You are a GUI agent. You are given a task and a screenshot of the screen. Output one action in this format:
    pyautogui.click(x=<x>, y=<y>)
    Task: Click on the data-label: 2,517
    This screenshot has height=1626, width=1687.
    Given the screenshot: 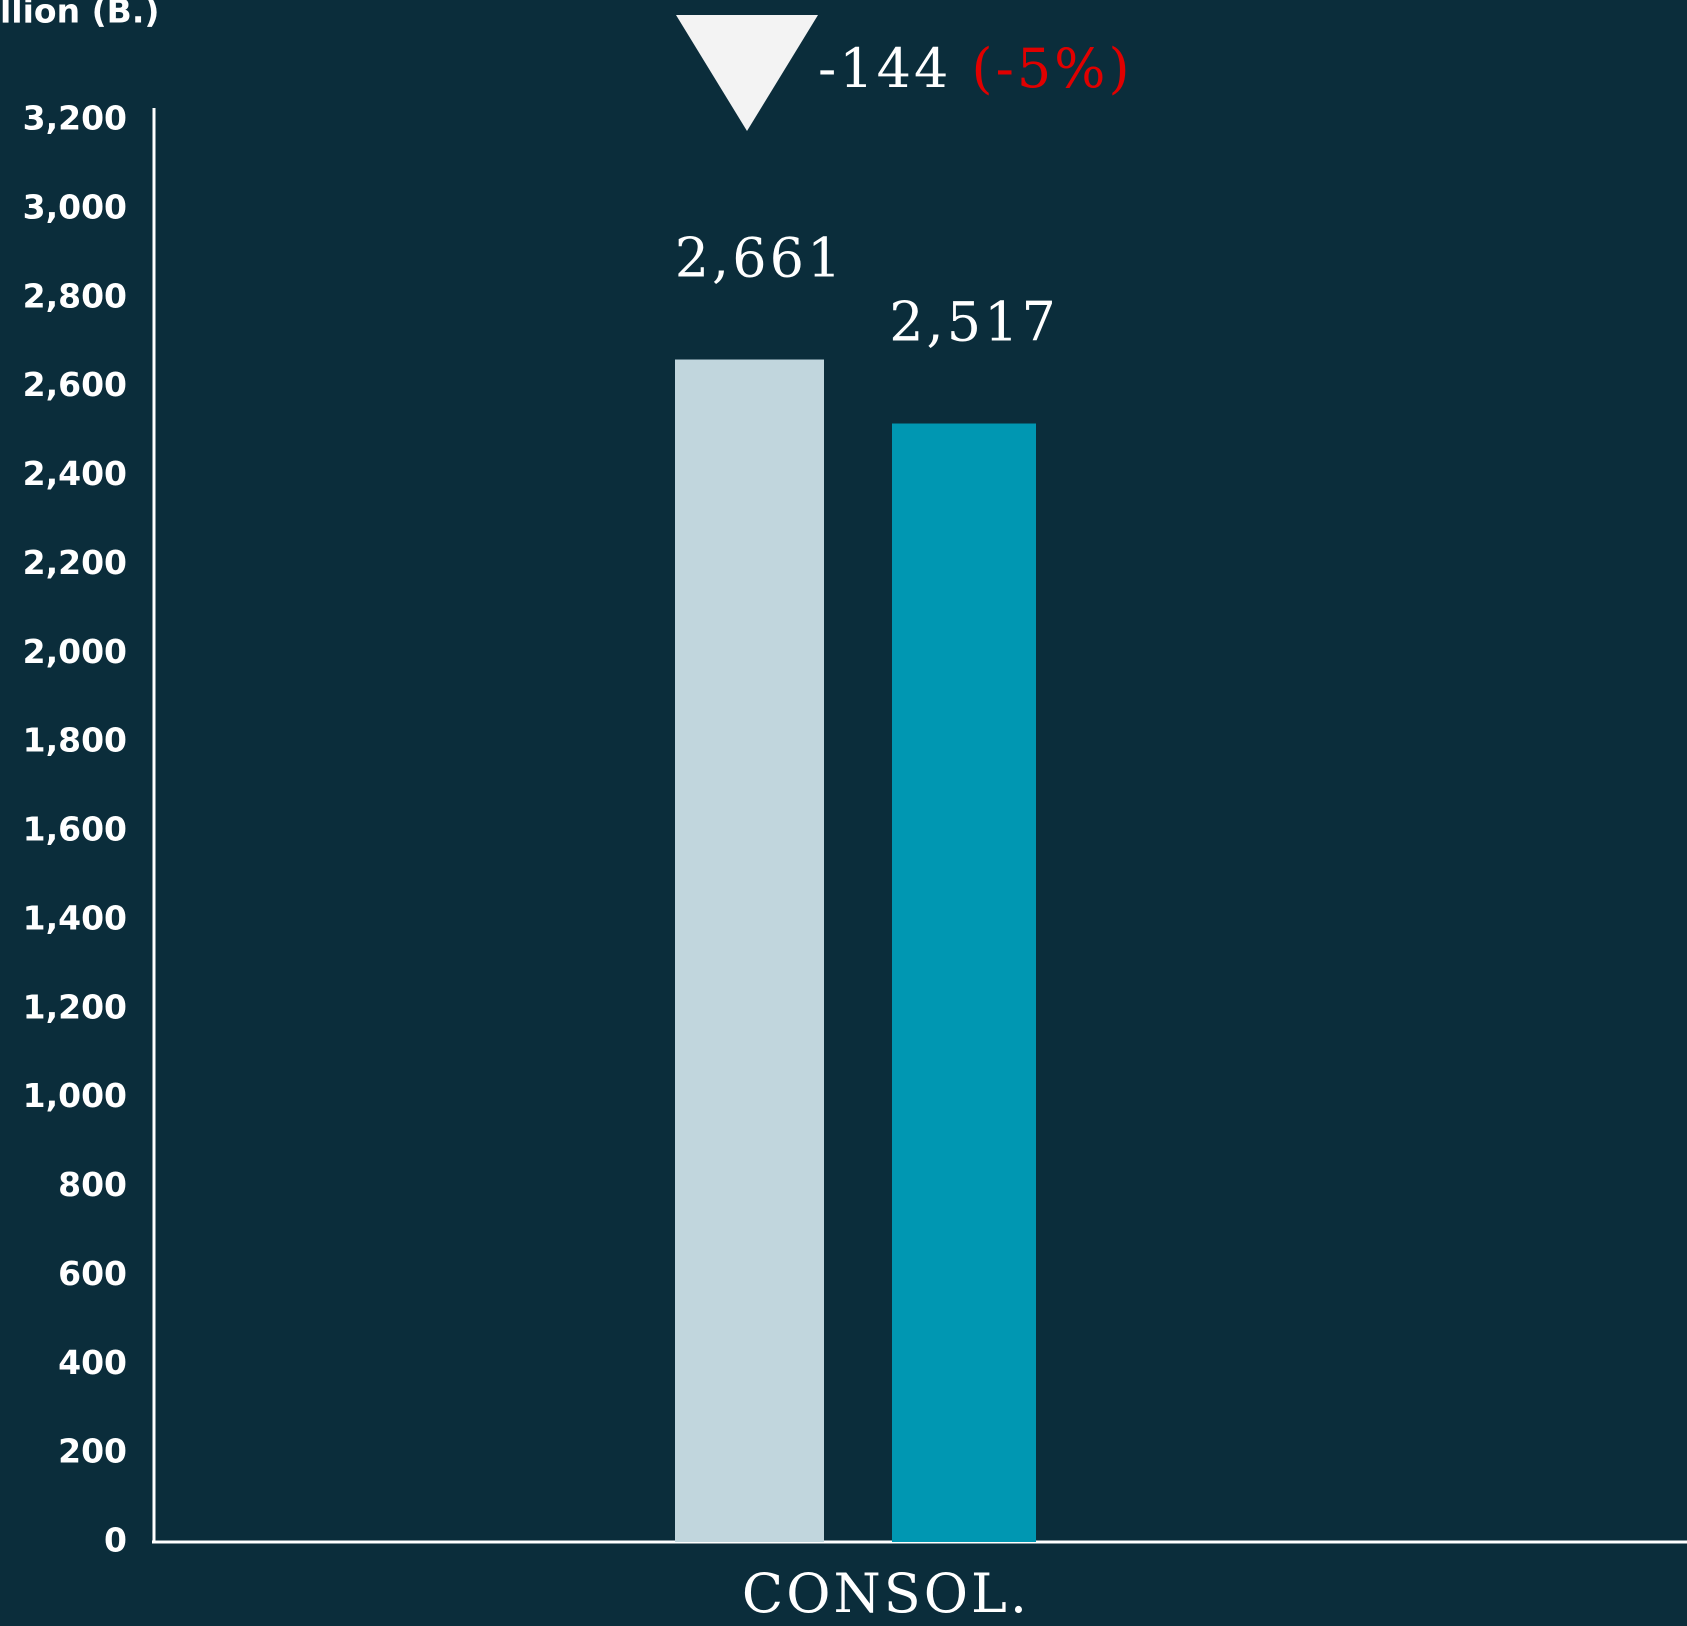 What is the action you would take?
    pyautogui.click(x=974, y=322)
    